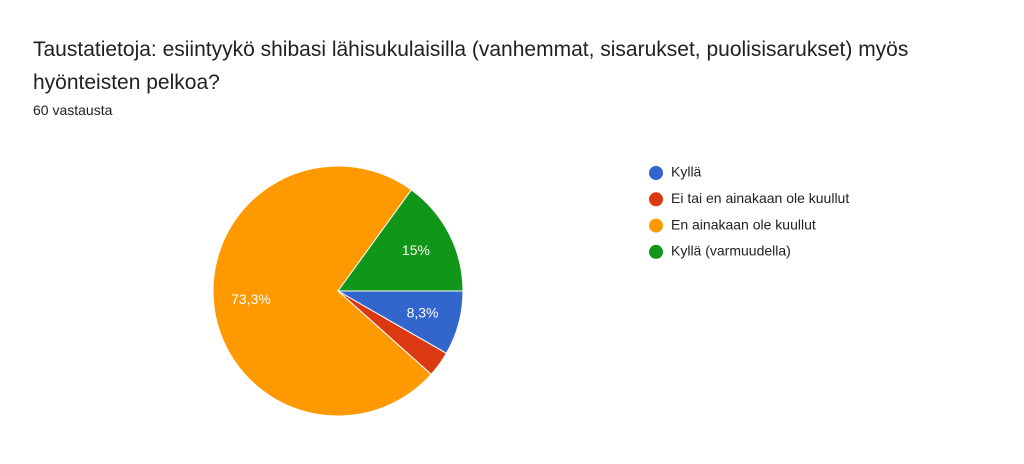 The height and width of the screenshot is (464, 1024). I want to click on slice-label: 8,3%, so click(423, 312).